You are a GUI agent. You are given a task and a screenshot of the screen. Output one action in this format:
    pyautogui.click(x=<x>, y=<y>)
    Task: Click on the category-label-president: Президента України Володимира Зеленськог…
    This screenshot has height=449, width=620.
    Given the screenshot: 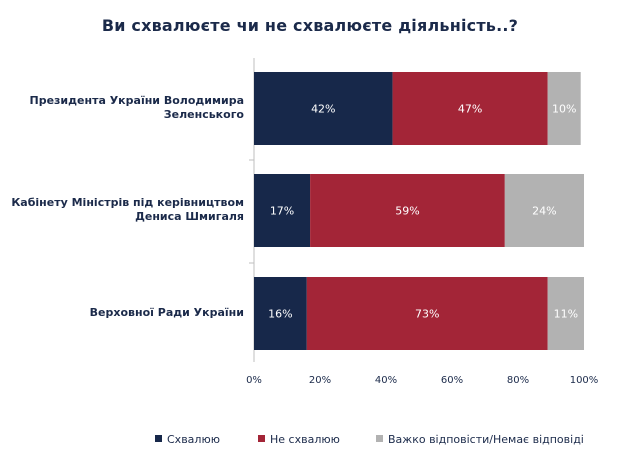 What is the action you would take?
    pyautogui.click(x=136, y=107)
    